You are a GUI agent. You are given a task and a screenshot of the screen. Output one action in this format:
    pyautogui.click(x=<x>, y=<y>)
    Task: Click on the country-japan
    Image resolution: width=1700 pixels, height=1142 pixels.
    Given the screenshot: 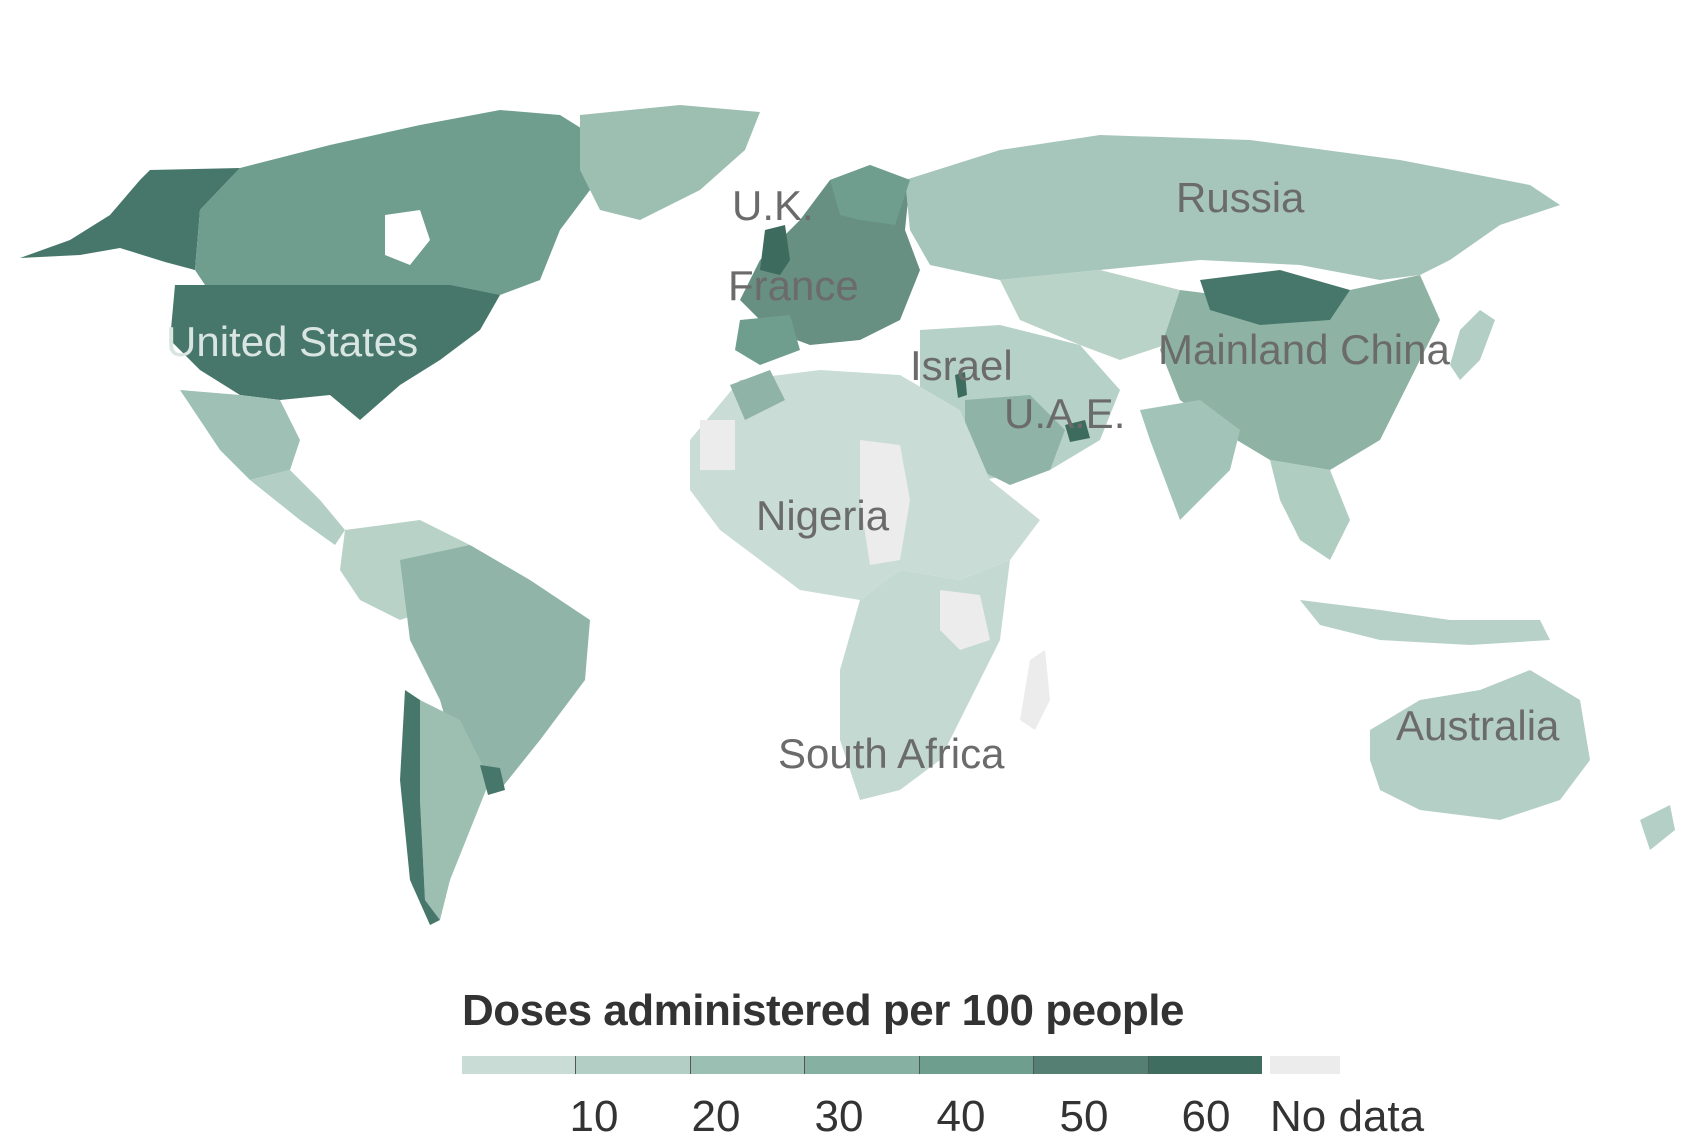 What is the action you would take?
    pyautogui.click(x=1472, y=345)
    